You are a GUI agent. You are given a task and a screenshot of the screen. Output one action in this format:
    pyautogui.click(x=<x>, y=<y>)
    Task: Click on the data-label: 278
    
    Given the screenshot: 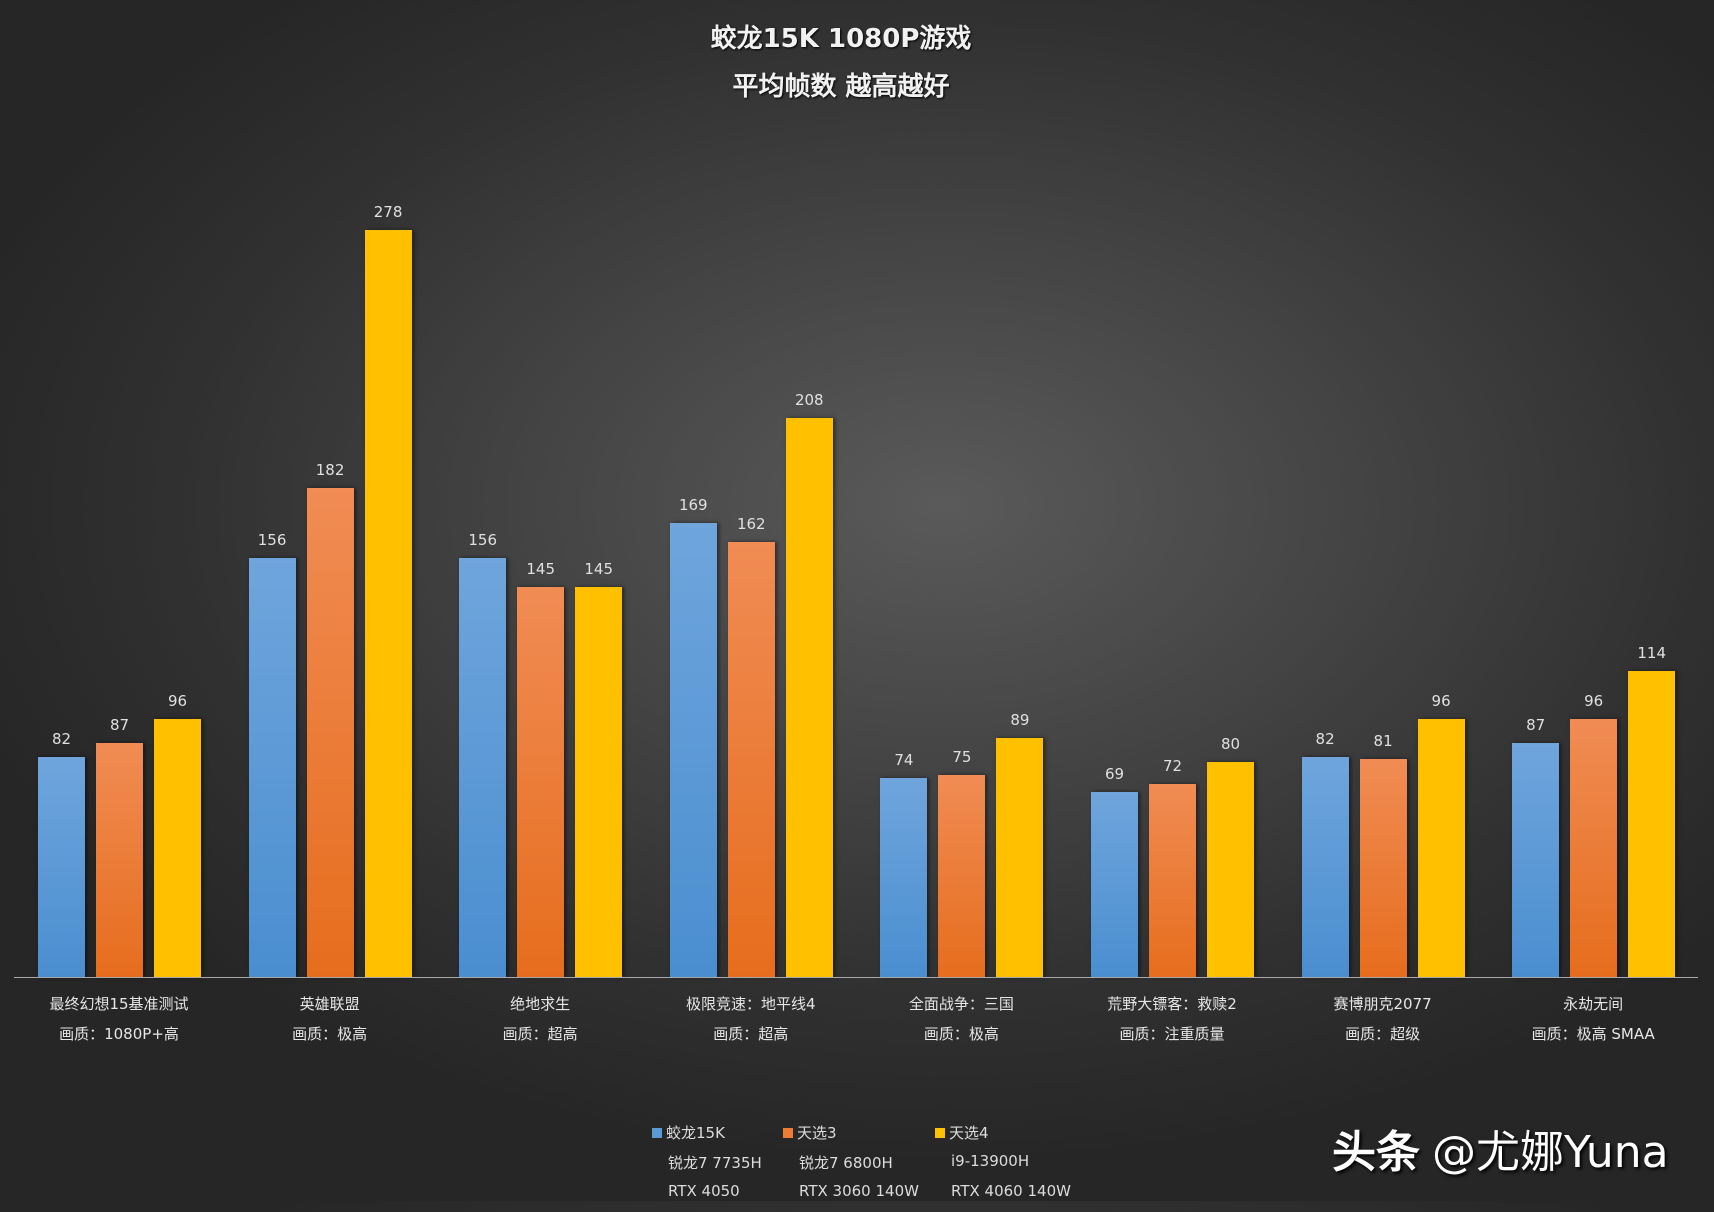 What is the action you would take?
    pyautogui.click(x=388, y=212)
    